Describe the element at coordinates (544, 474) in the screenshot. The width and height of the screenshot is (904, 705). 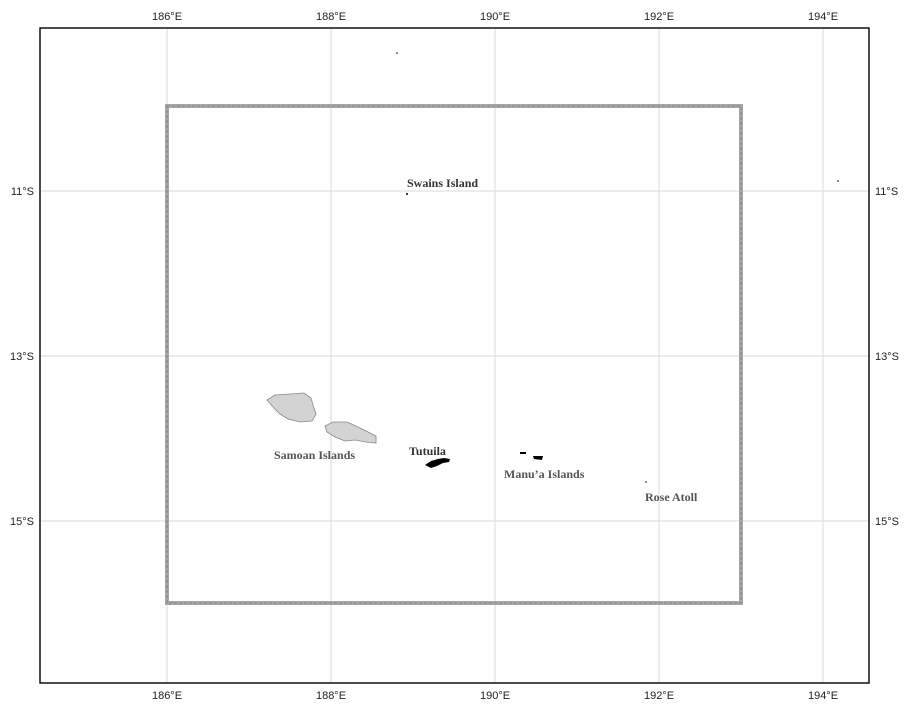
I see `label-manua-islands: Manu’a Islands` at that location.